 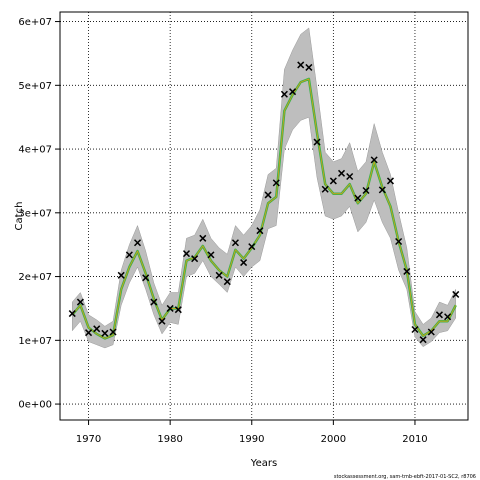 I want to click on y-axis: 0e+00 1e+07 2e+07 3e+07 4e+07 5e+07 6e+07, so click(x=39, y=214).